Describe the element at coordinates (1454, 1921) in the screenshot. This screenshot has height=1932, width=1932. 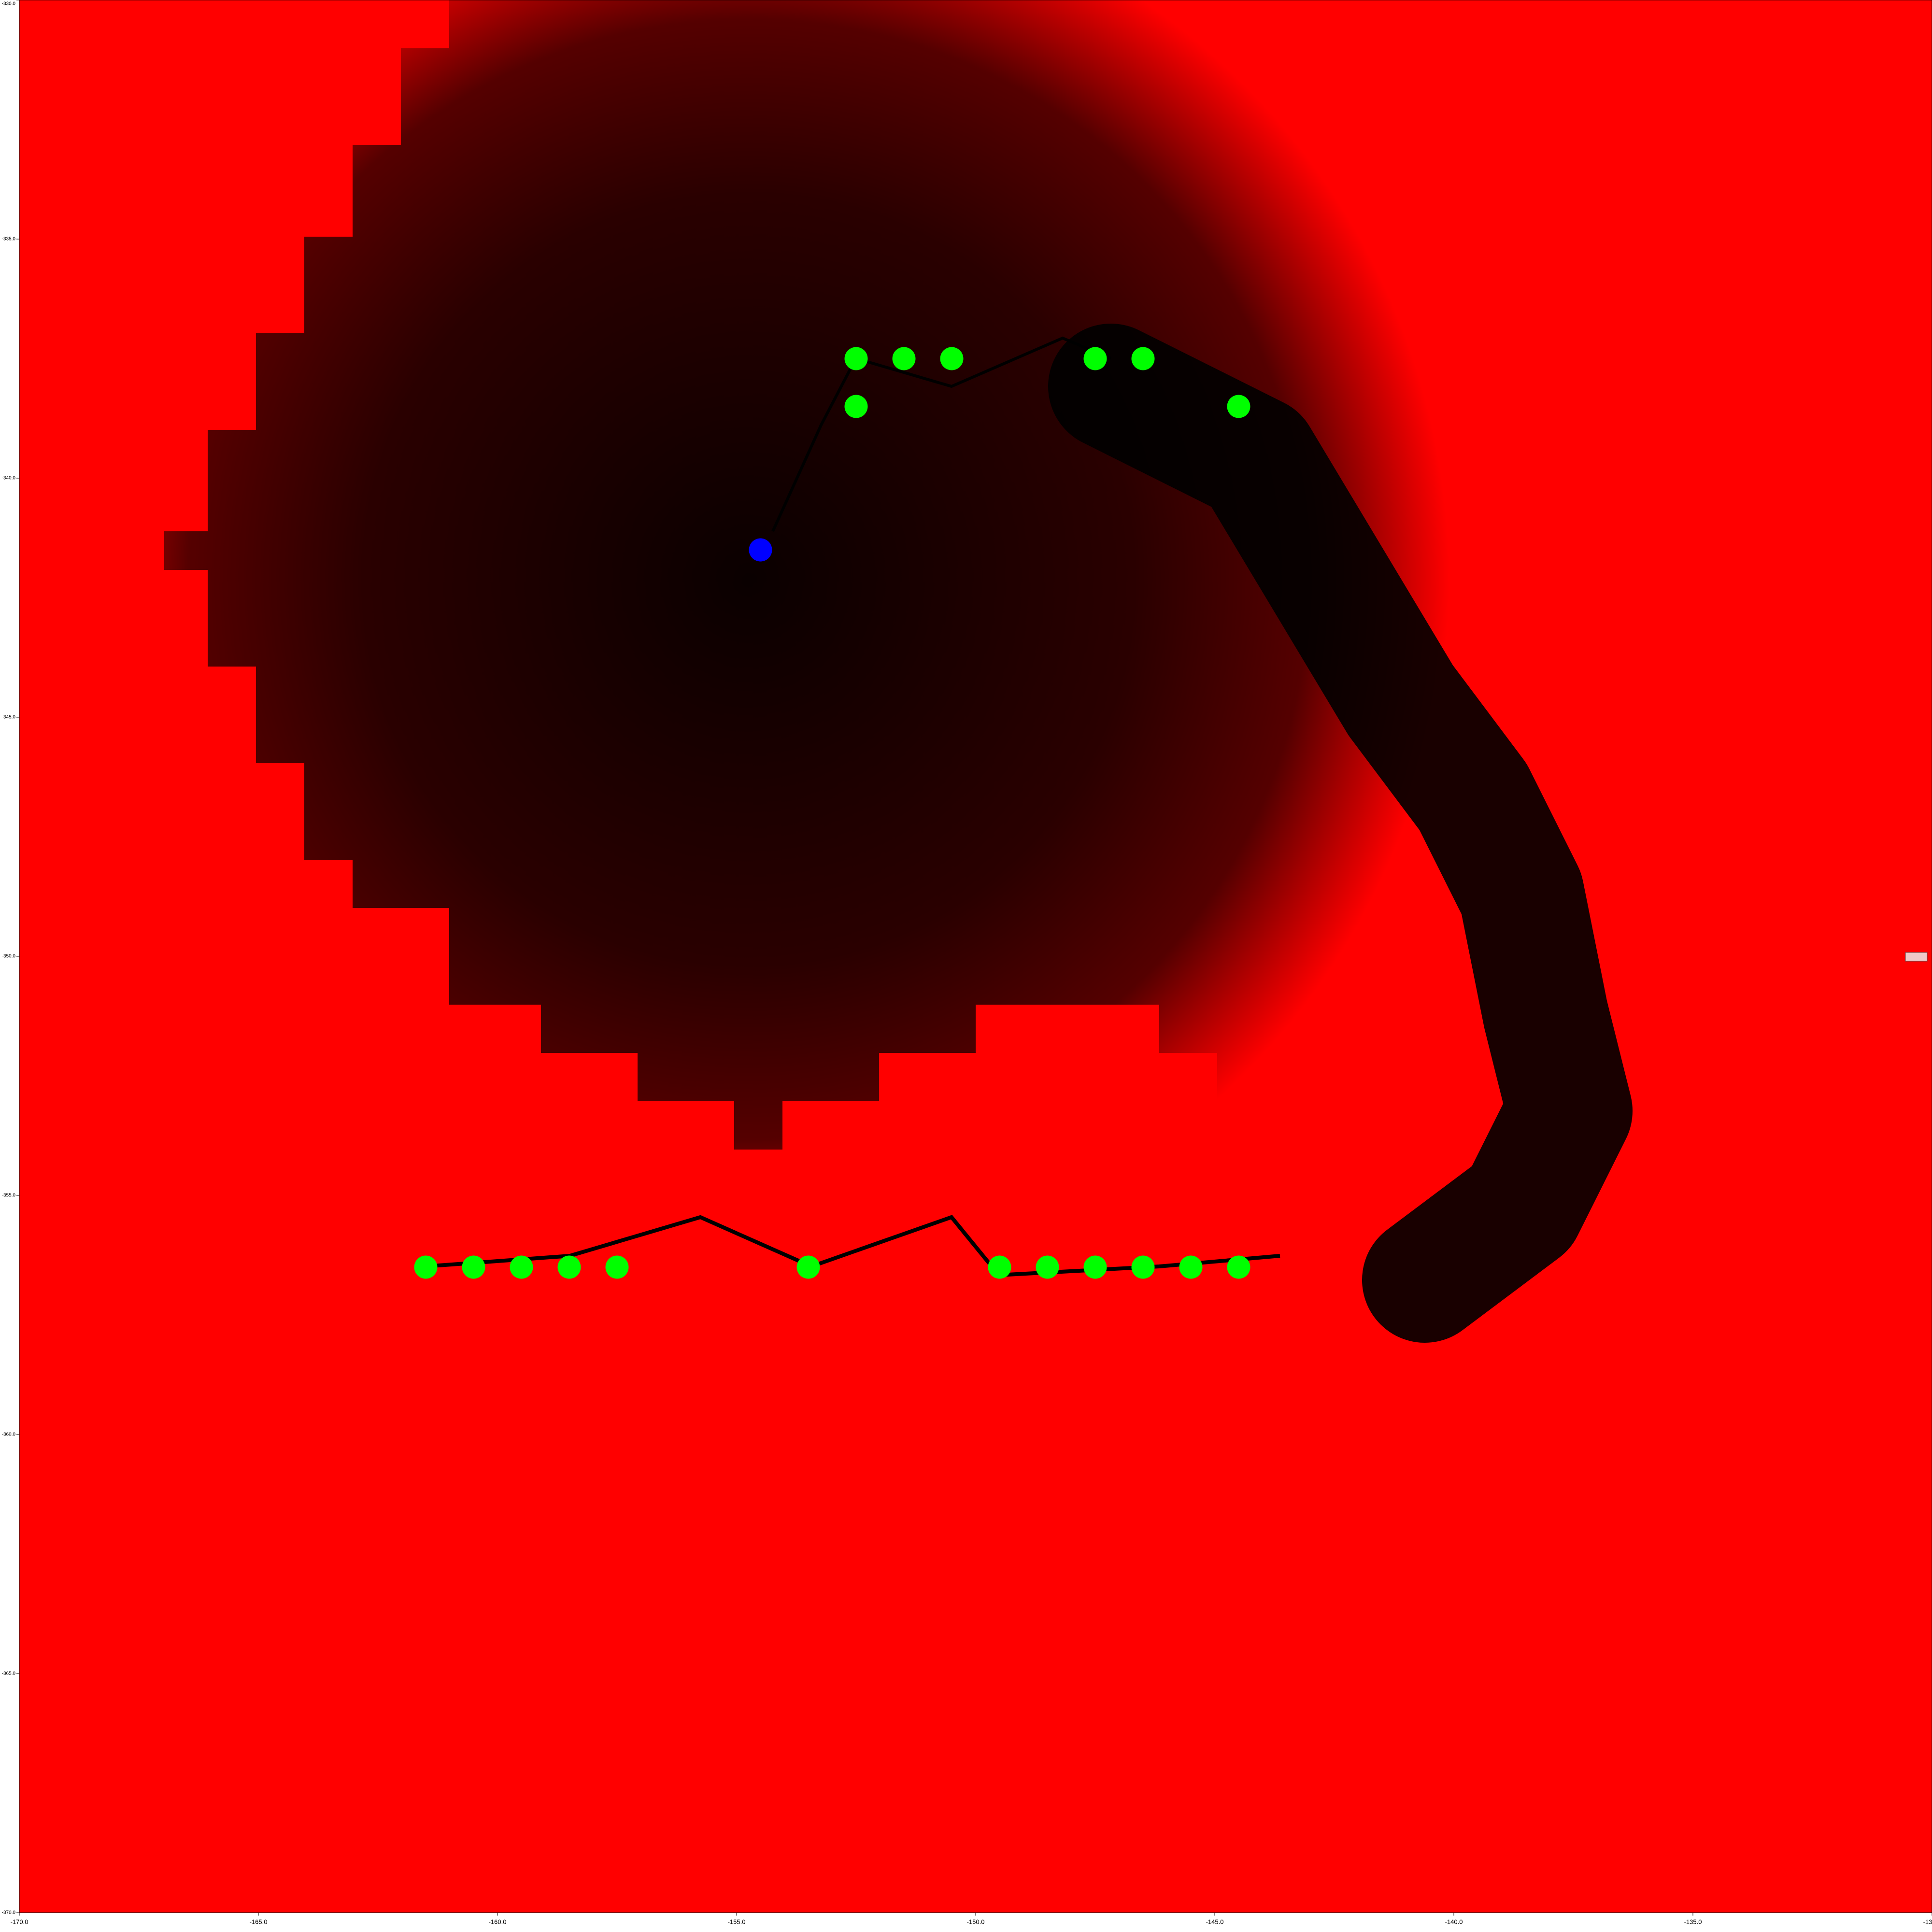
I see `x-tick-label: -140.0` at that location.